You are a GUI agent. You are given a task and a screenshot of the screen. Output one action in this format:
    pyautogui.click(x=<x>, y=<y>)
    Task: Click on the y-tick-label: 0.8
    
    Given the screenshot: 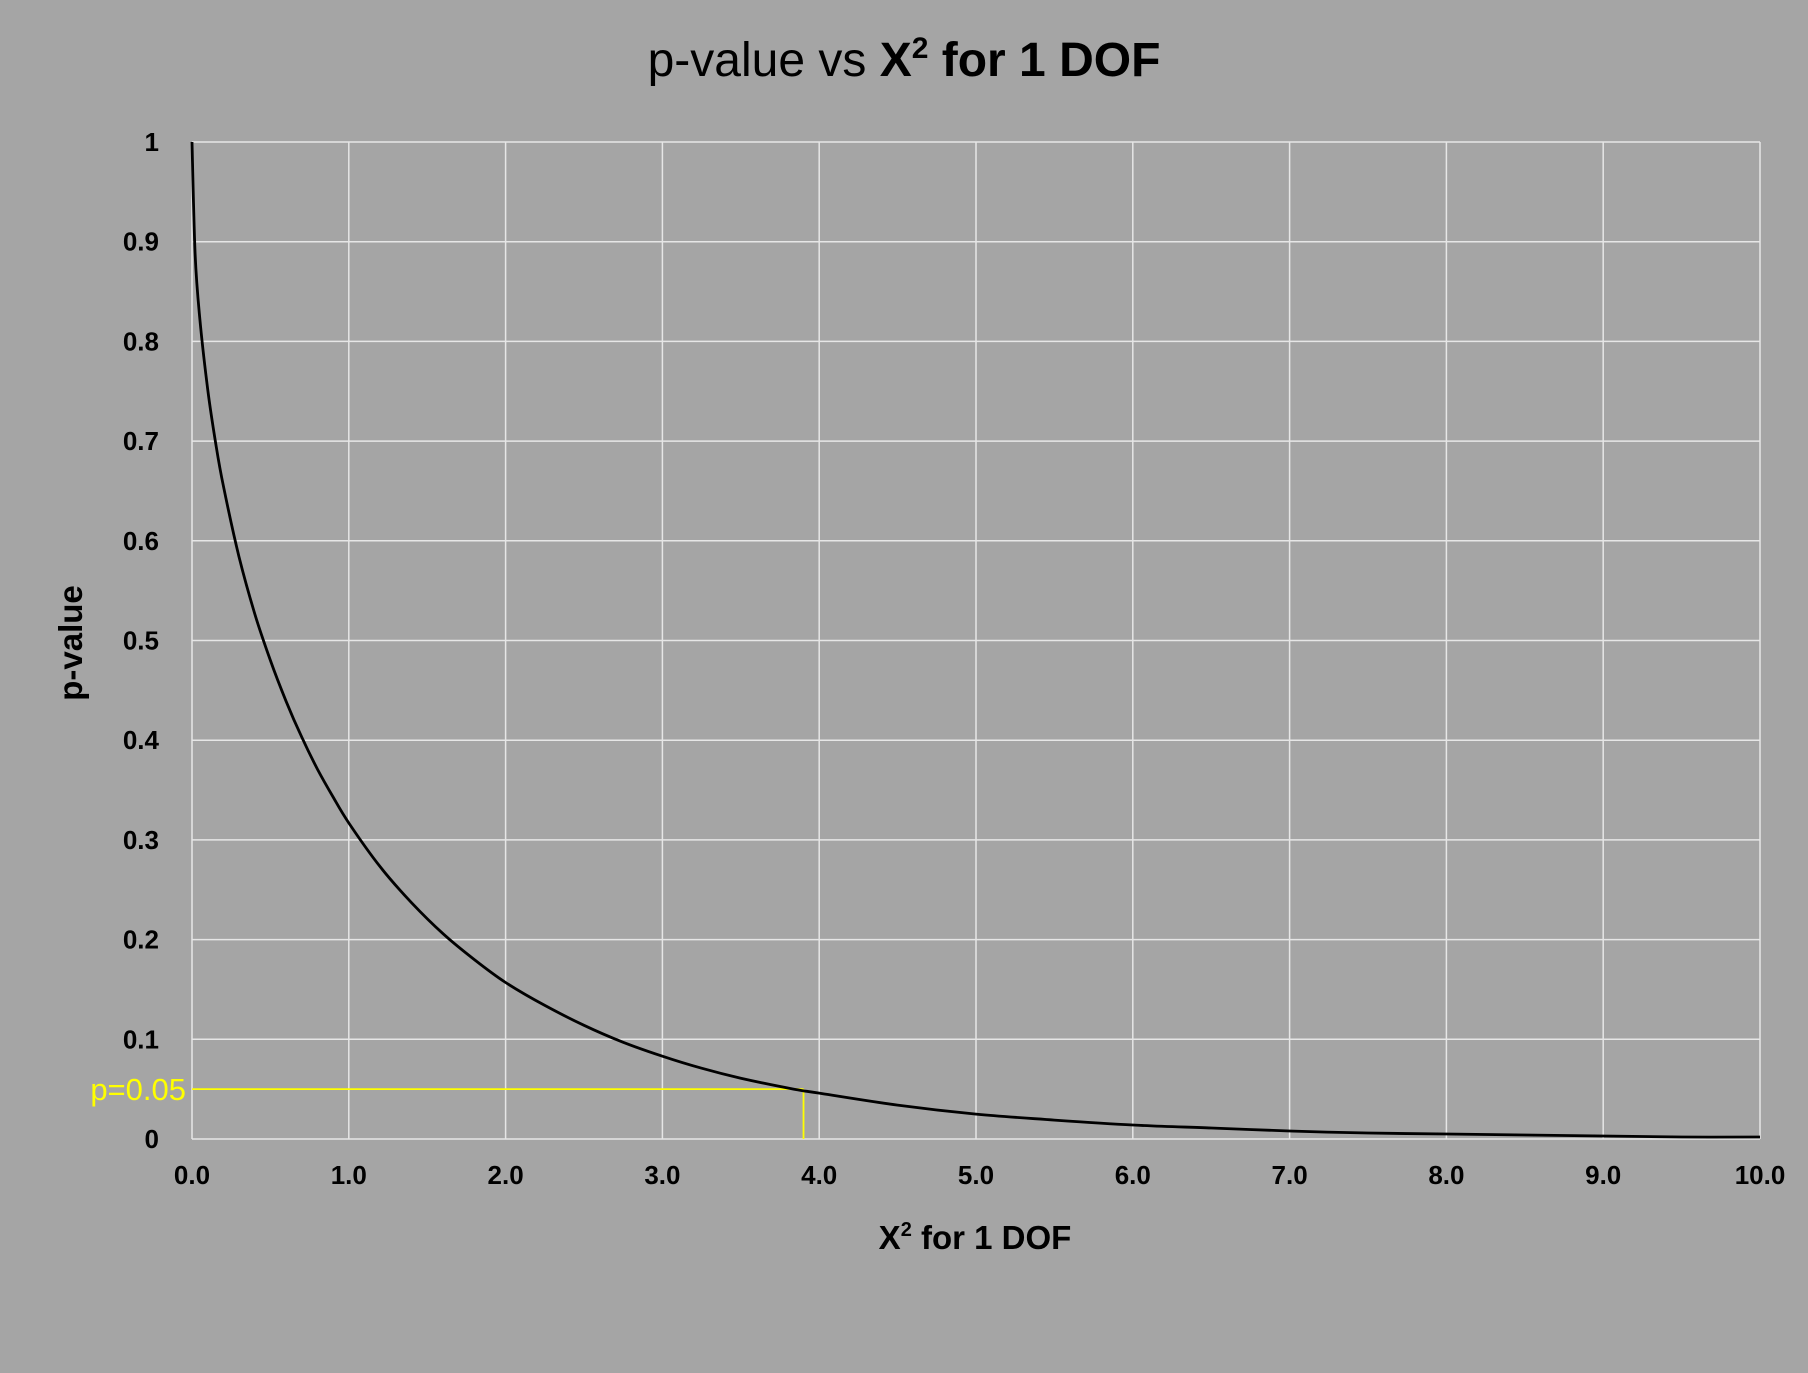 What is the action you would take?
    pyautogui.click(x=141, y=341)
    